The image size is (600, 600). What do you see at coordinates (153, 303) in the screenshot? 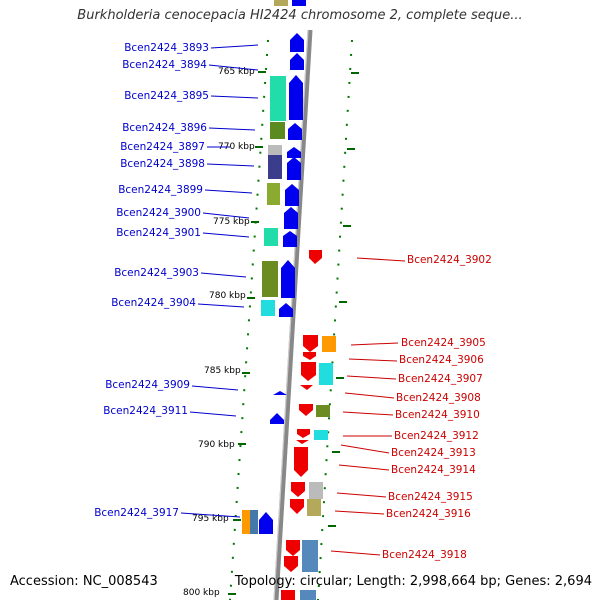
I see `gene-label-left: Bcen2424_3904` at bounding box center [153, 303].